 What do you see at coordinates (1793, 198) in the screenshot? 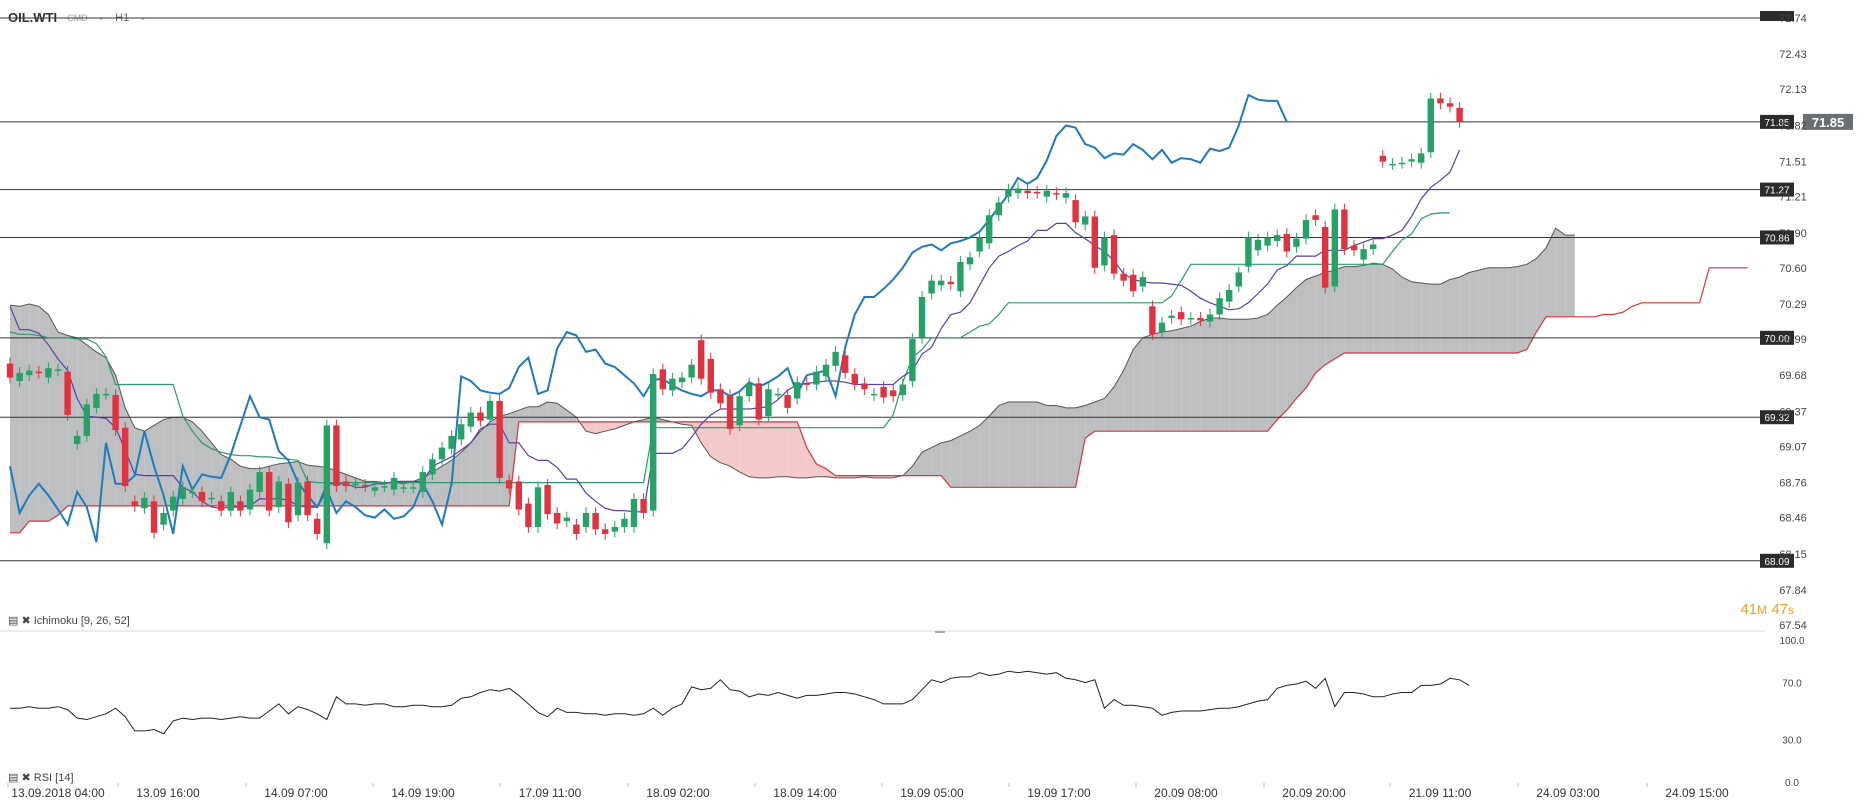
I see `y-tick-label: 71.21` at bounding box center [1793, 198].